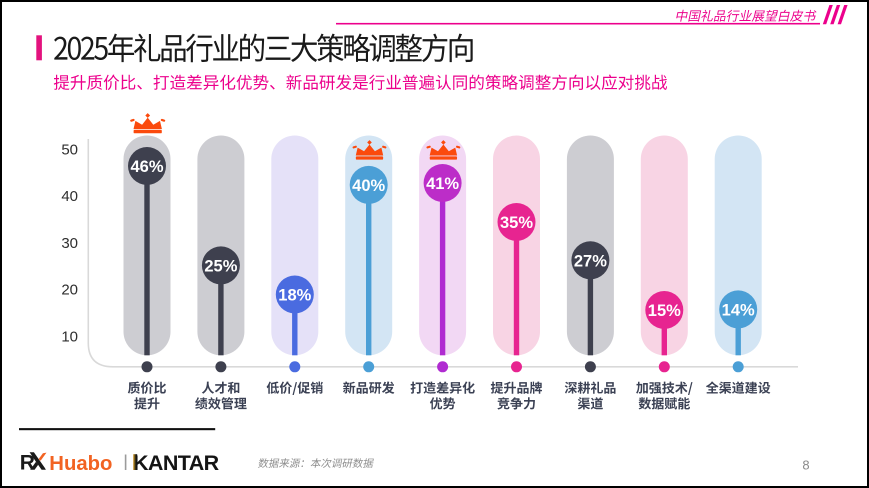 This screenshot has height=488, width=869. What do you see at coordinates (80, 464) in the screenshot?
I see `svg-text: Huabo` at bounding box center [80, 464].